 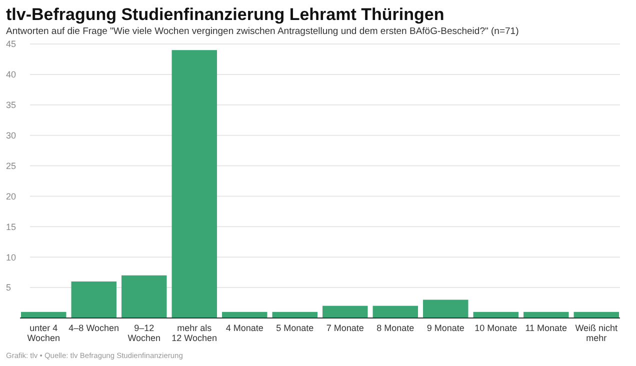 I want to click on x-tick-label: 9 Monate, so click(x=445, y=328).